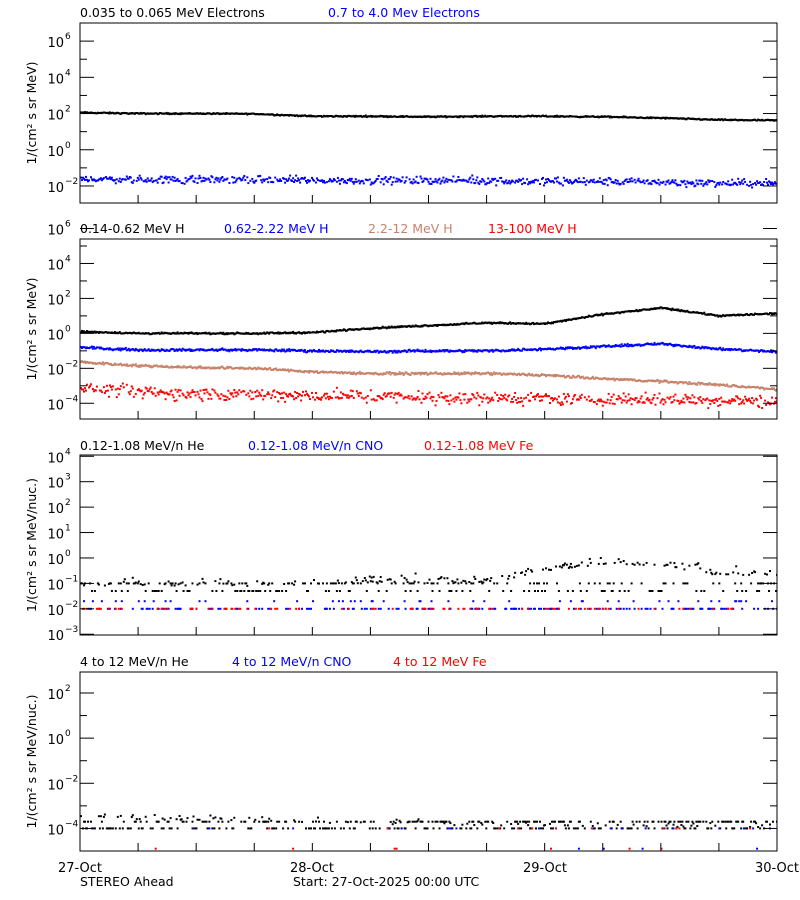 Image resolution: width=800 pixels, height=900 pixels. Describe the element at coordinates (71, 579) in the screenshot. I see `y-tick-exponent: −1` at that location.